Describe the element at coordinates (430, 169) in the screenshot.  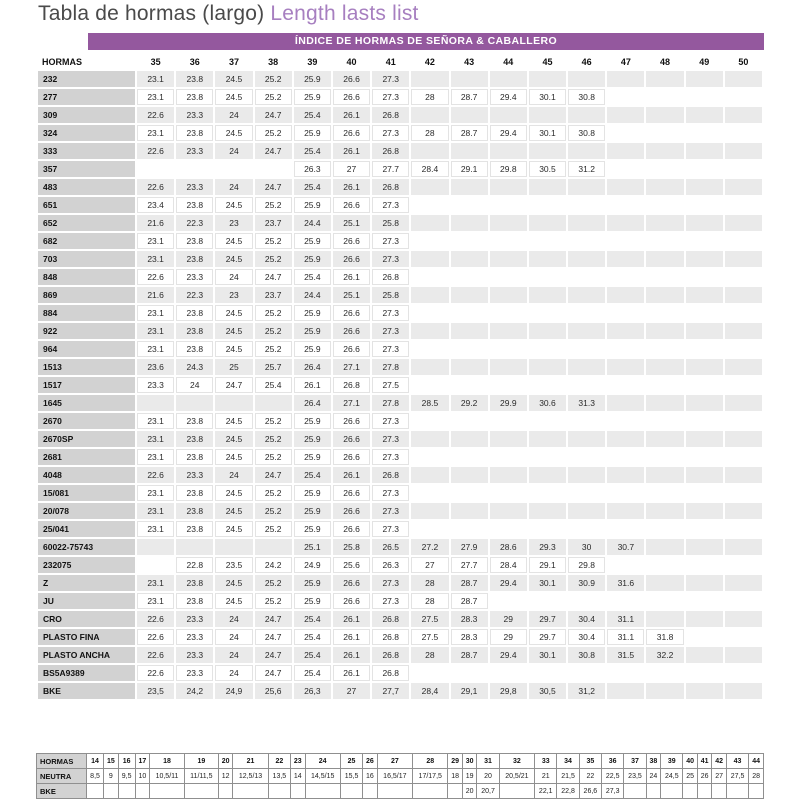
I see `value-cell: 28.4` at that location.